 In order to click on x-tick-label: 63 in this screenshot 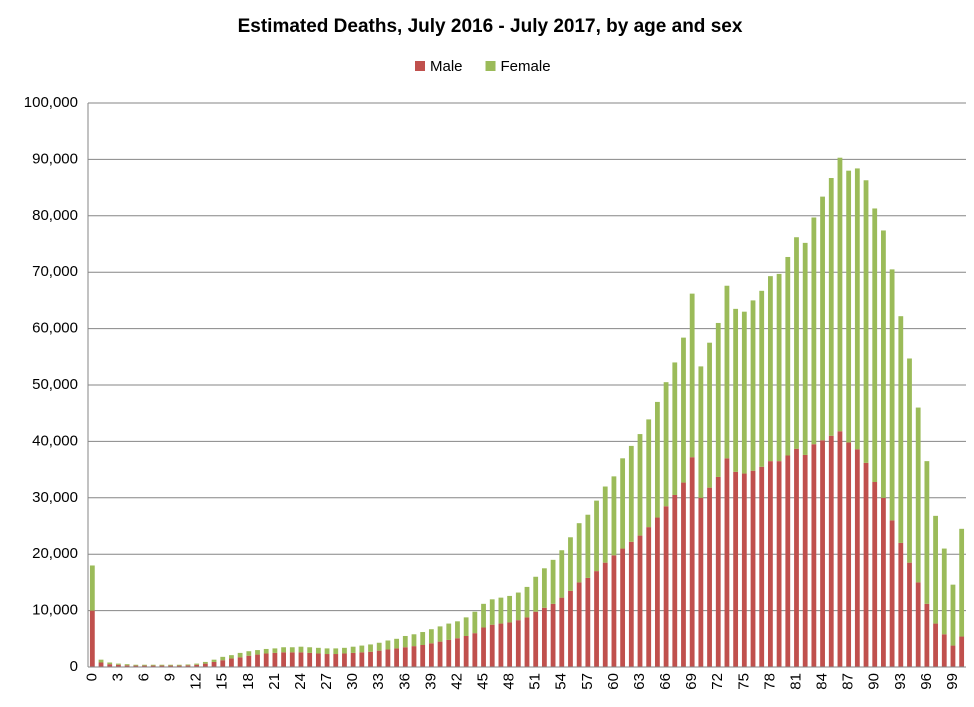, I will do `click(639, 681)`.